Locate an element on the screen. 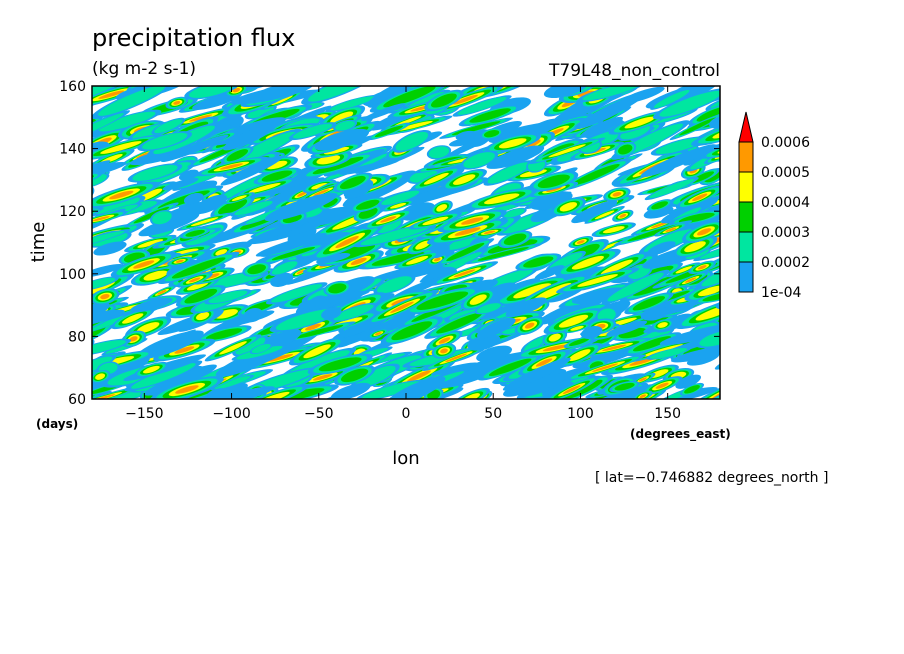  y-tick-label: 120 is located at coordinates (72, 212).